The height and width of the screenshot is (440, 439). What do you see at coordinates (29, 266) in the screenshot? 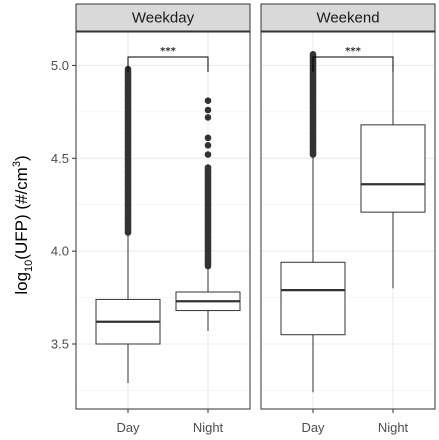
I see `y-axis-title-subscript: 10` at bounding box center [29, 266].